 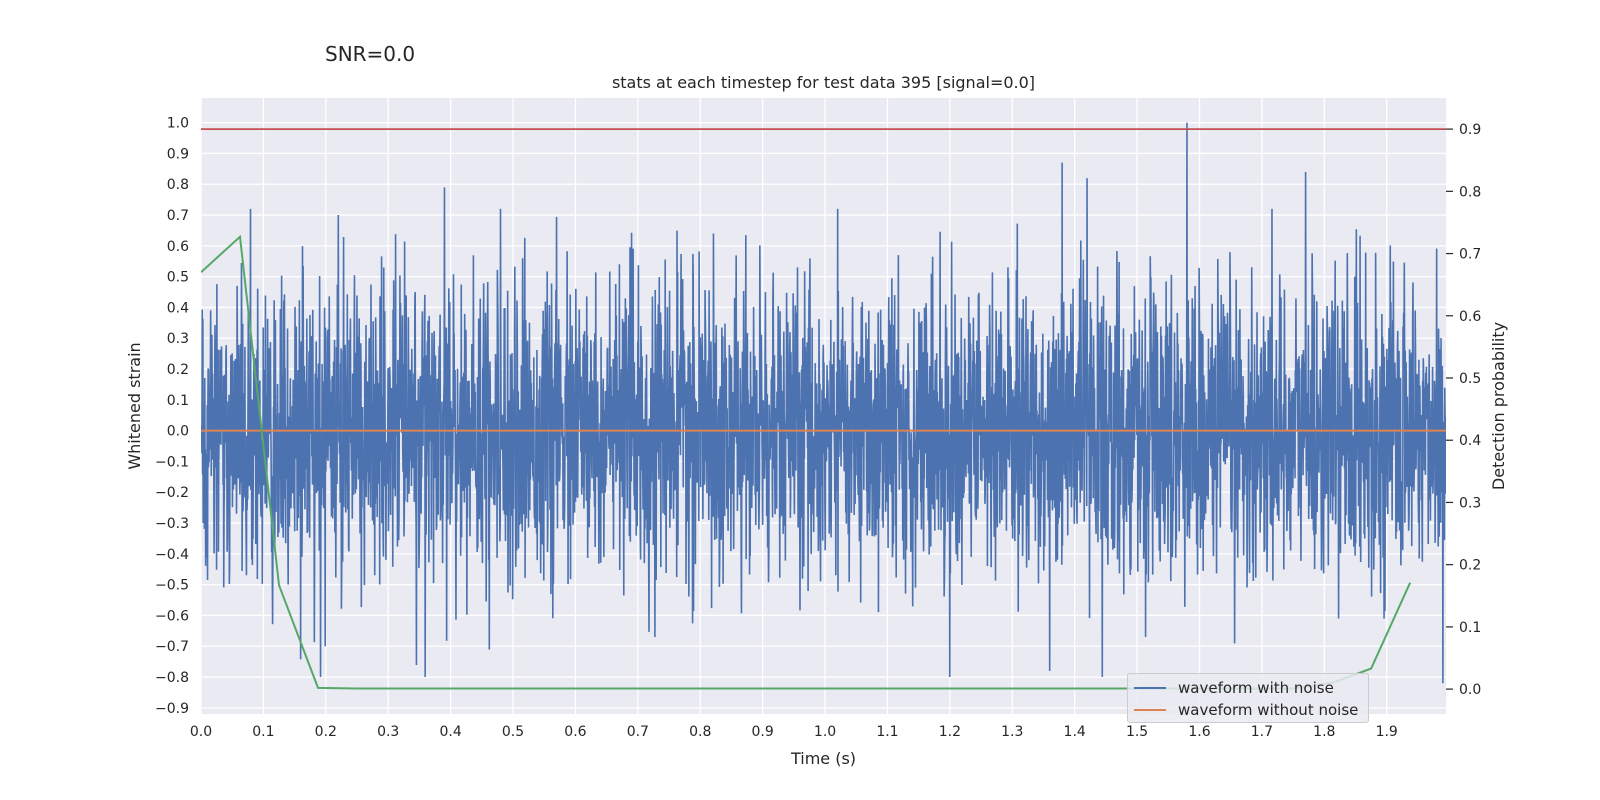 What do you see at coordinates (1470, 255) in the screenshot?
I see `right-tick-label: 0.7` at bounding box center [1470, 255].